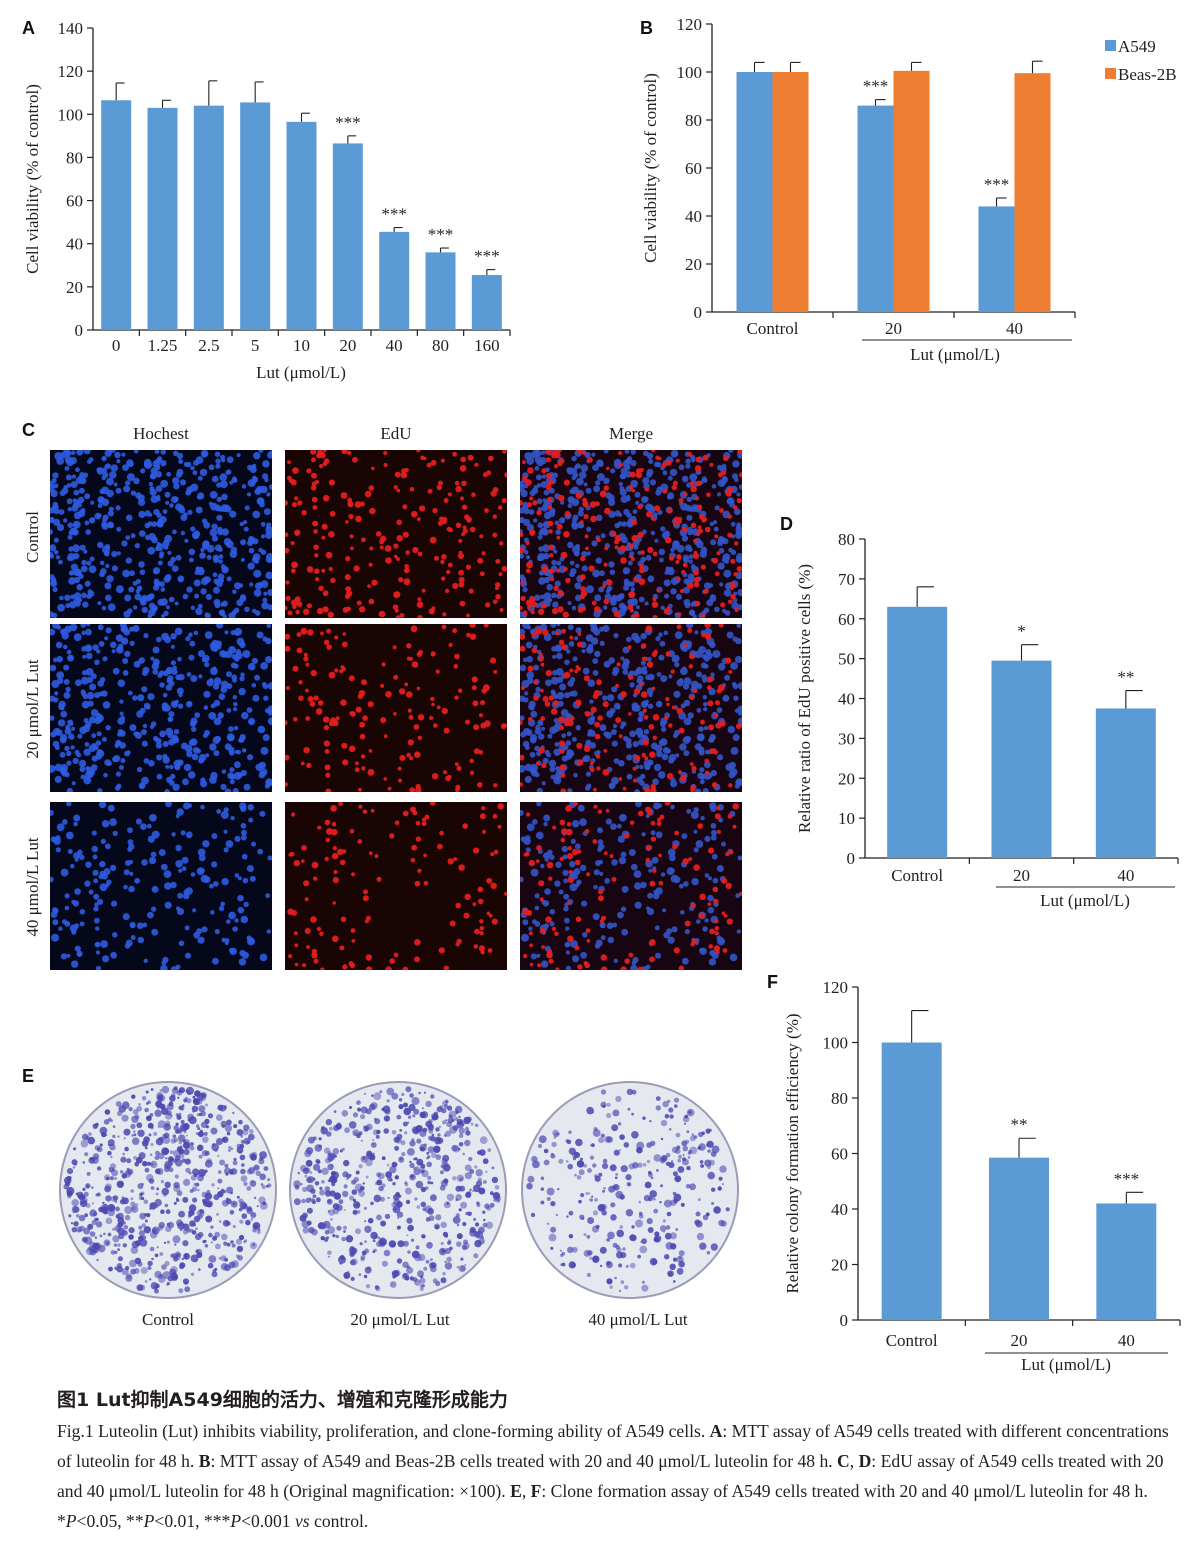 The height and width of the screenshot is (1553, 1200). Describe the element at coordinates (400, 1319) in the screenshot. I see `dish-label-20-lut: 20 μmol/L Lut` at that location.